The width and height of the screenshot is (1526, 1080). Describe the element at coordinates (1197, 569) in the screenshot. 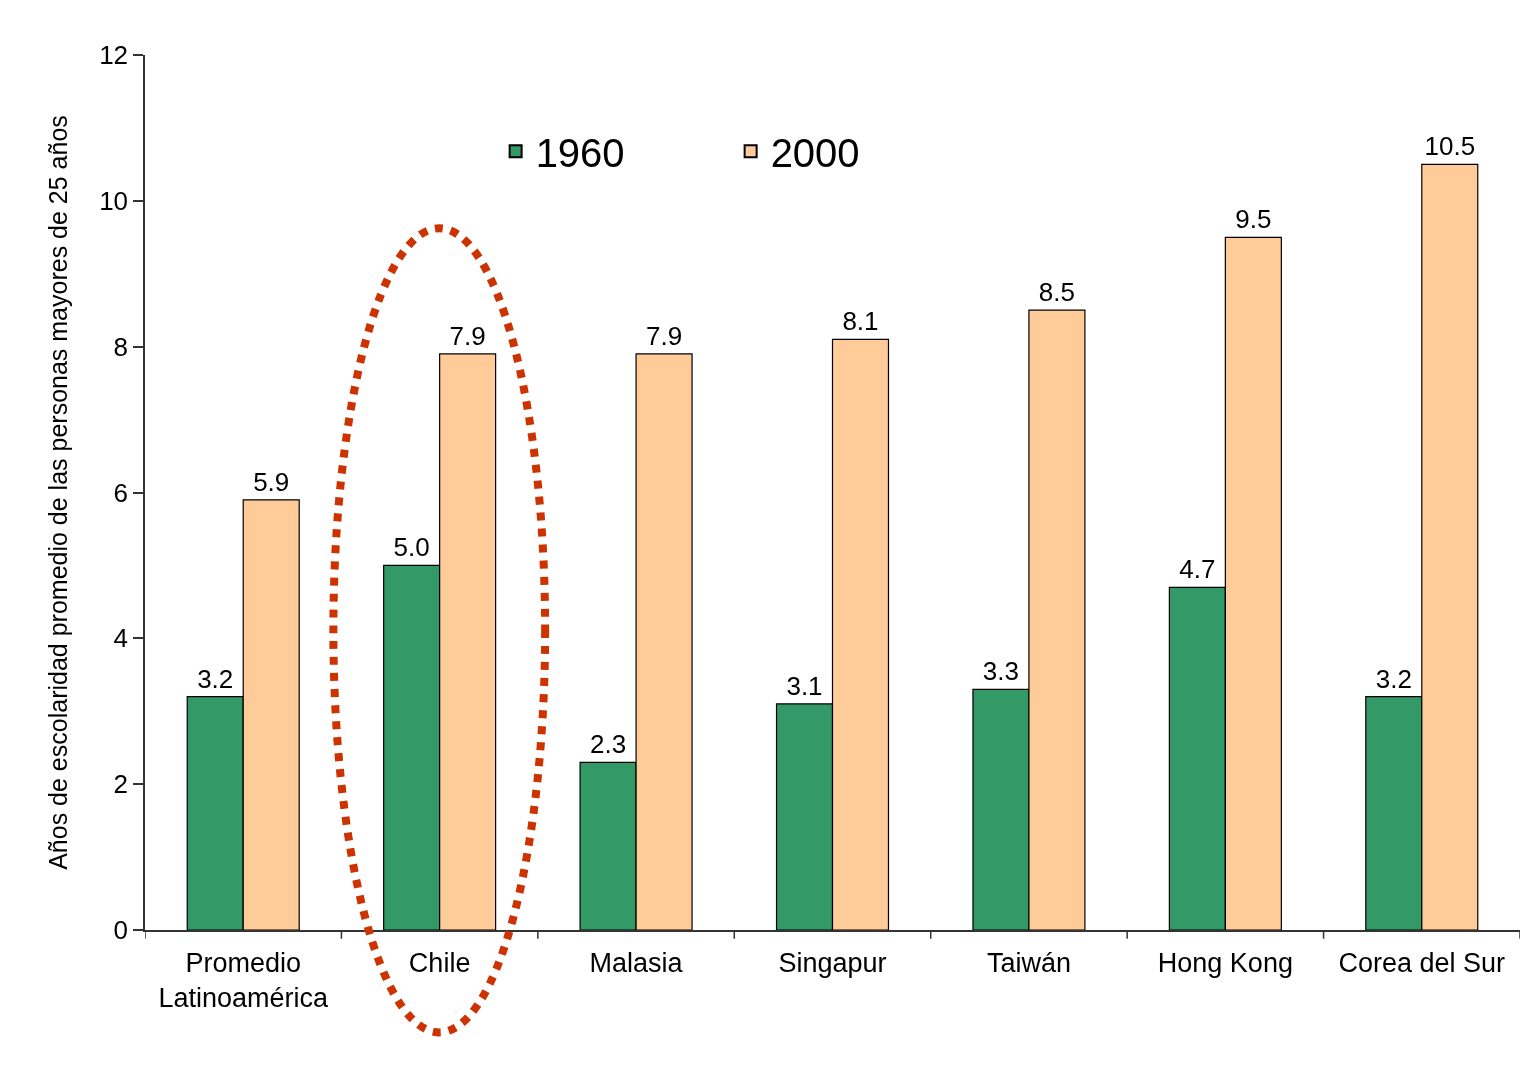

I see `data-label: 4.7` at that location.